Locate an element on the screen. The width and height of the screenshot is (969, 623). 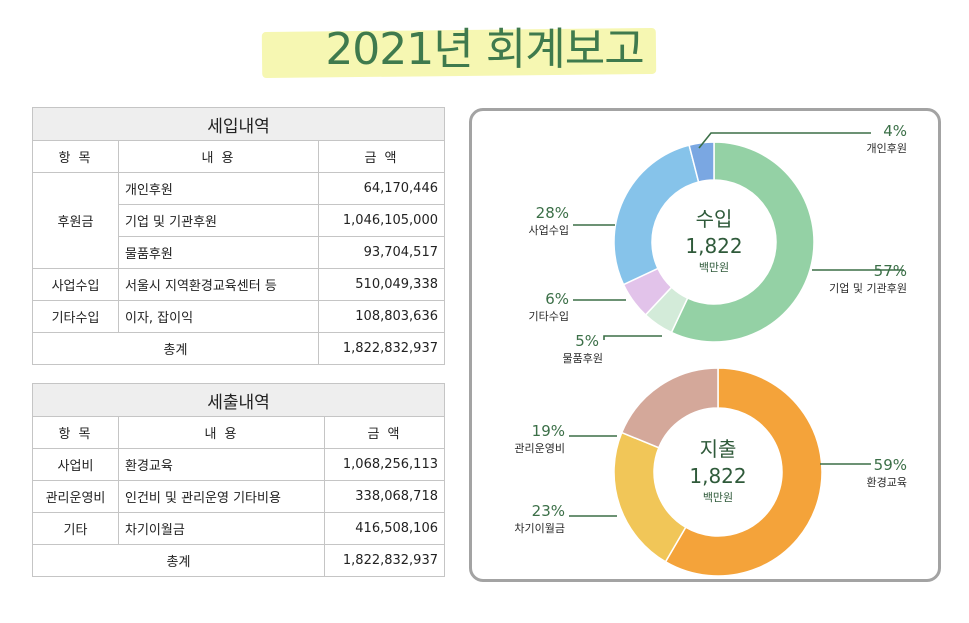
item-cell: 개인후원 is located at coordinates (218, 188).